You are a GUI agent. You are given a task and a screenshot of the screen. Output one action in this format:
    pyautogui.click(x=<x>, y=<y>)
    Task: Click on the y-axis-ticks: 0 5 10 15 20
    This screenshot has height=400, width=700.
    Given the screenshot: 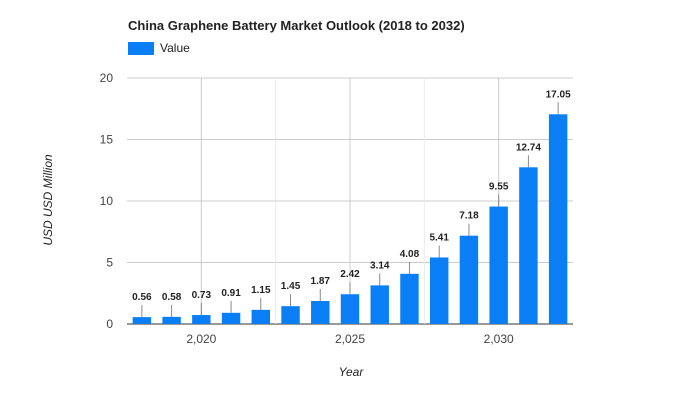 What is the action you would take?
    pyautogui.click(x=107, y=201)
    